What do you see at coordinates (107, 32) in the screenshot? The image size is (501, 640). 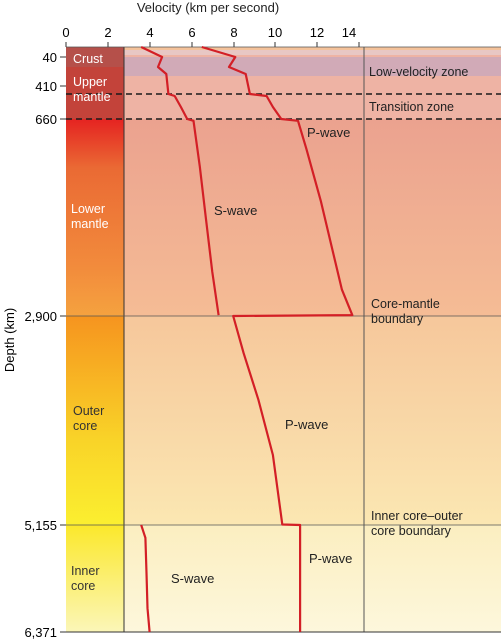 I see `velocity-tick-label: 2` at bounding box center [107, 32].